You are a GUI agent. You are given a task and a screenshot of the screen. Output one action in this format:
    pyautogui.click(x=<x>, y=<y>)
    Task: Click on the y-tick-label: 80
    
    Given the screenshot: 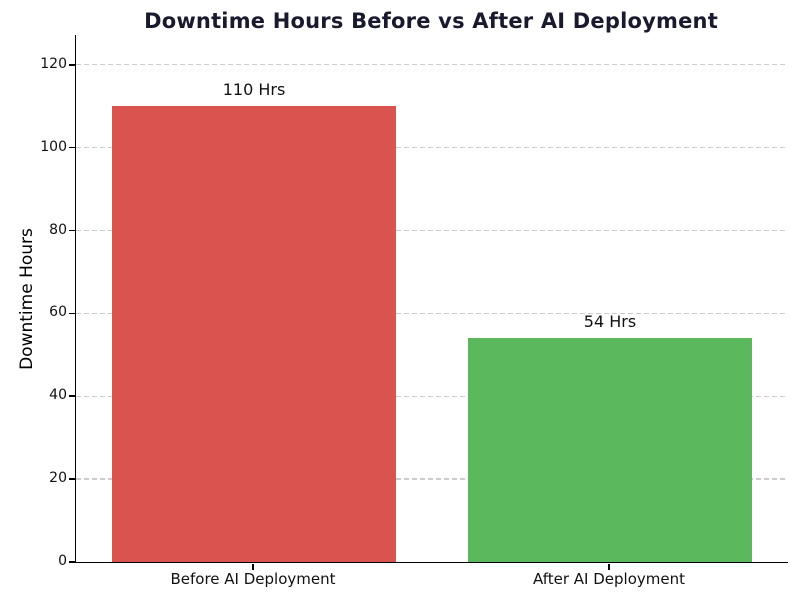 What is the action you would take?
    pyautogui.click(x=58, y=229)
    